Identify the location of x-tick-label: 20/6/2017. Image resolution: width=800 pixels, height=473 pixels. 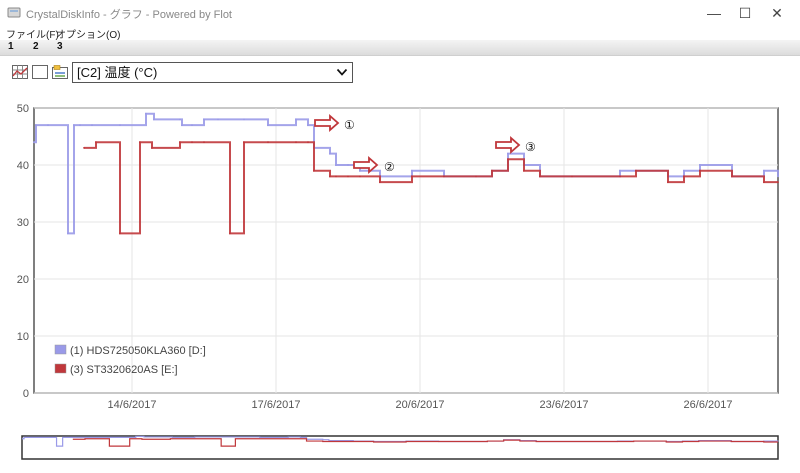
(420, 405).